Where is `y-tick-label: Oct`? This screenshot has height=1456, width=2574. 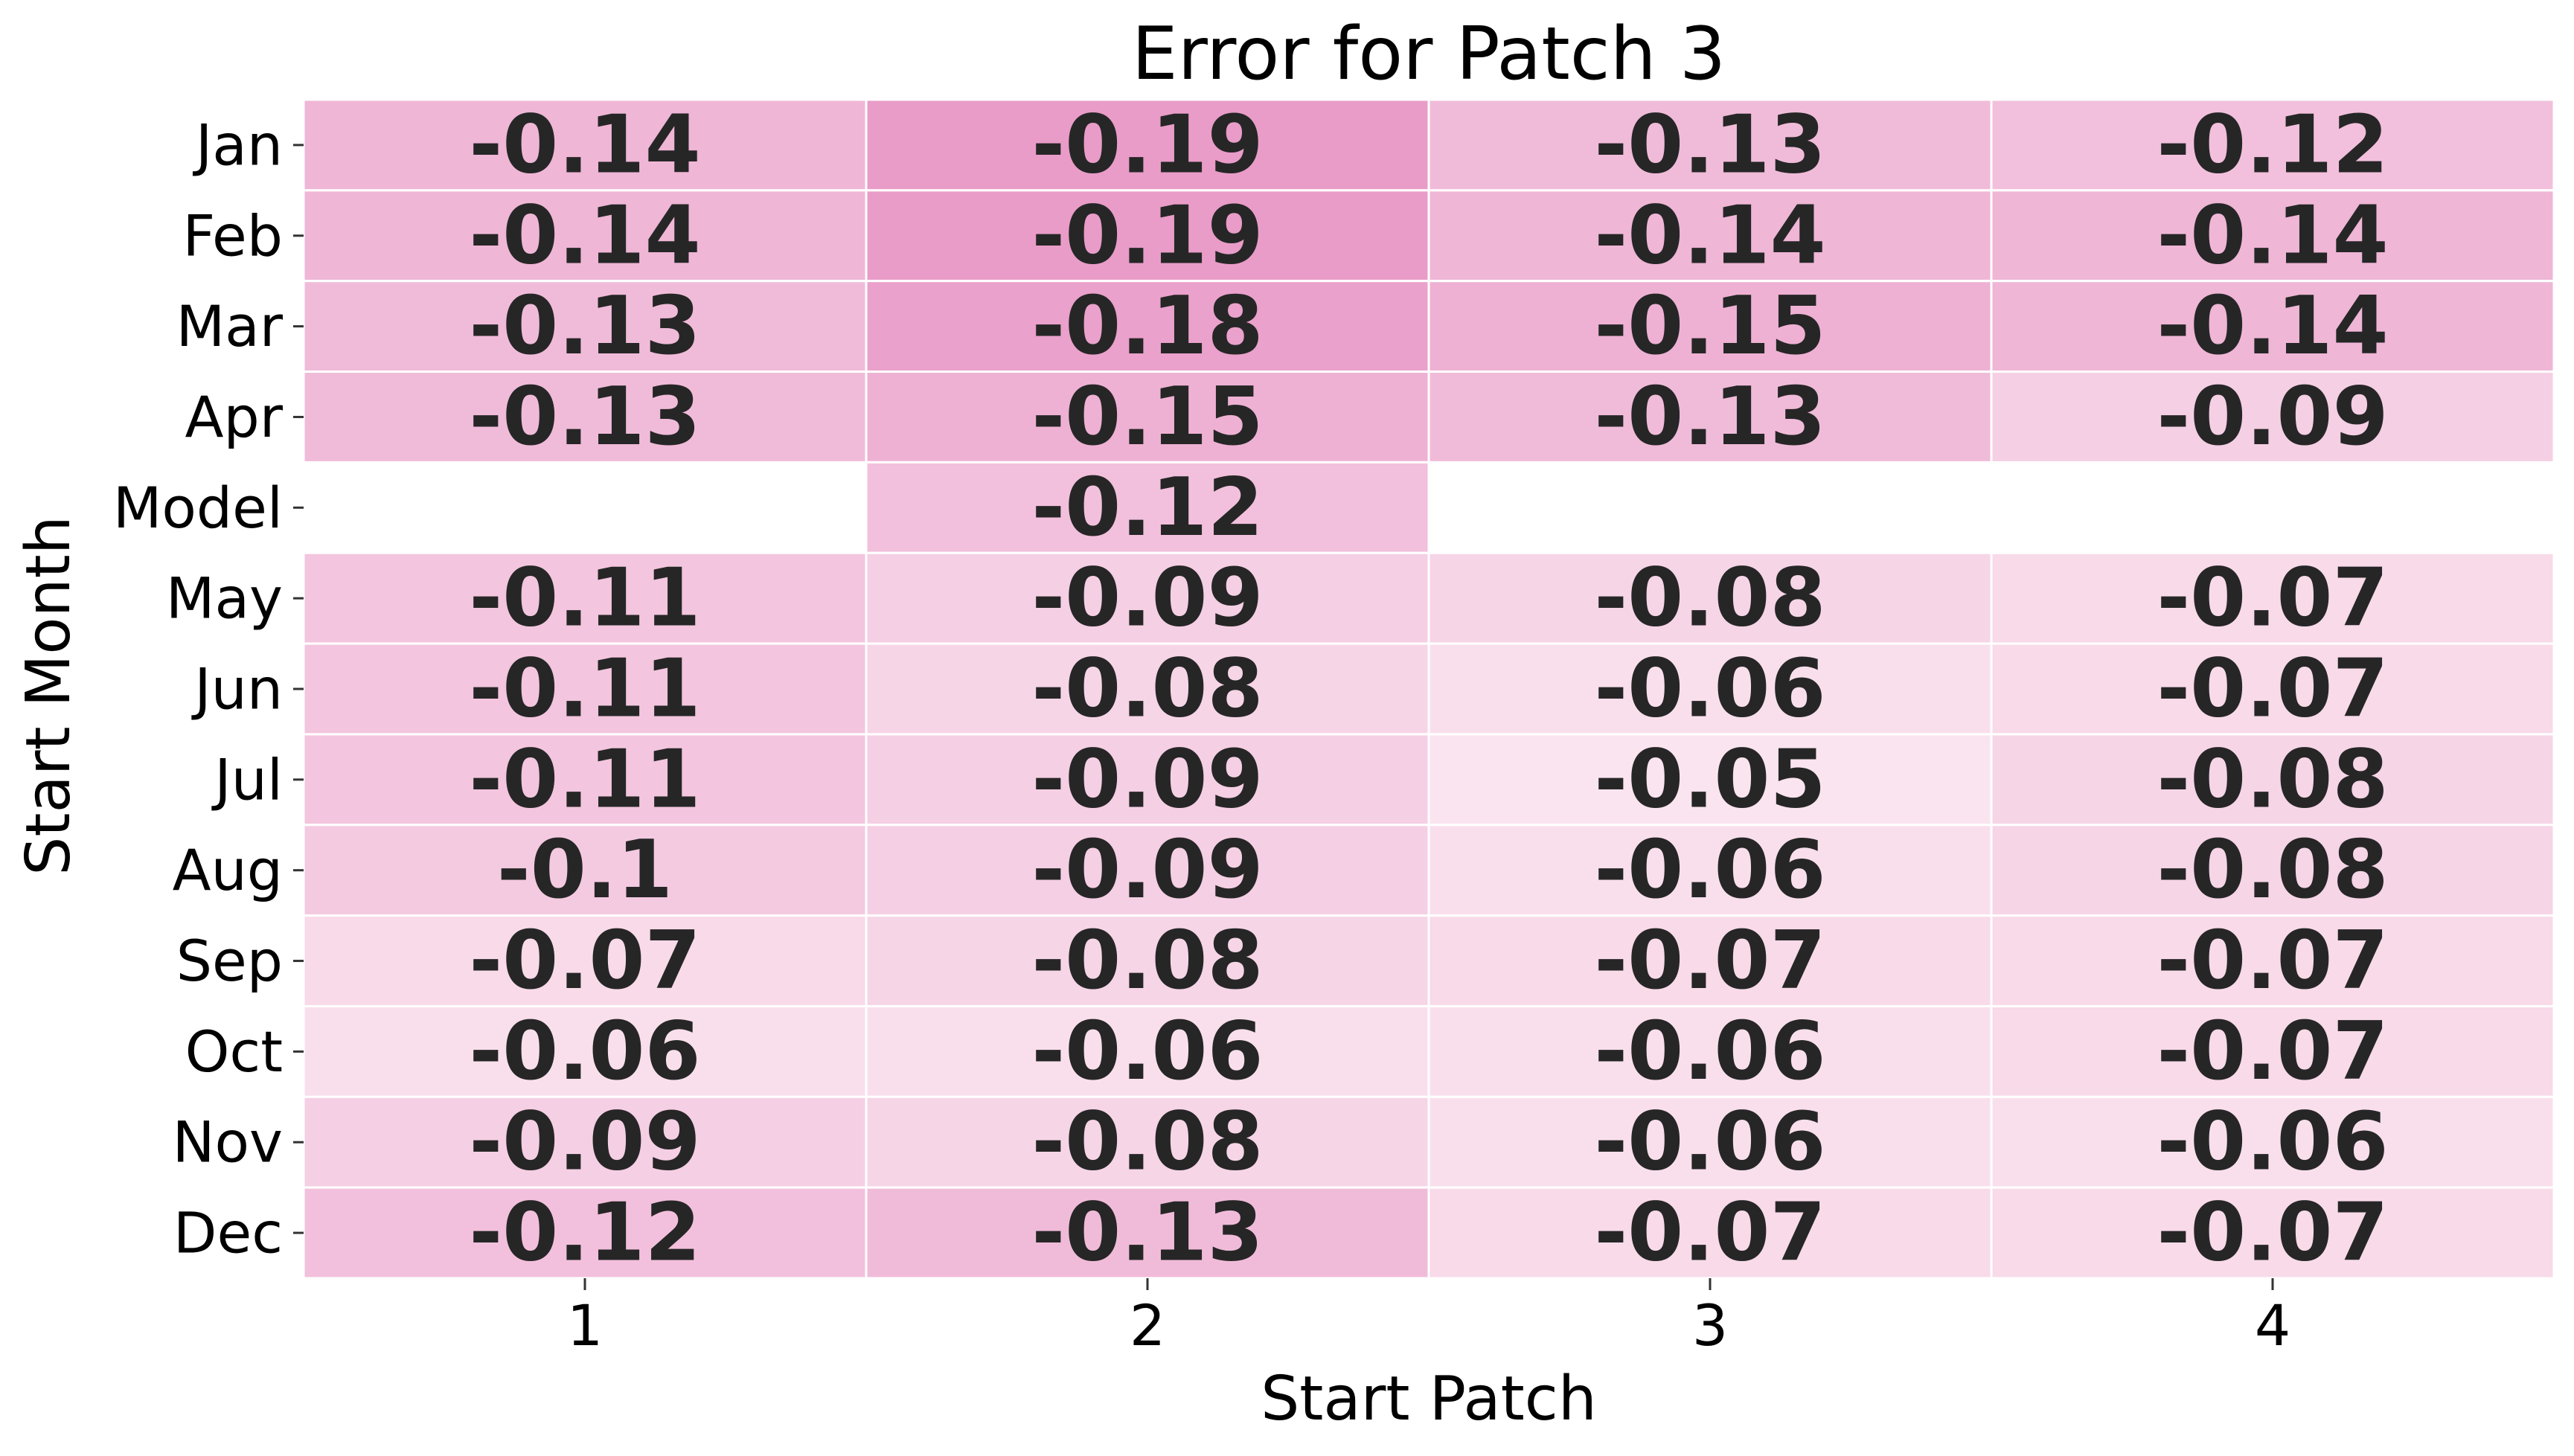
y-tick-label: Oct is located at coordinates (234, 1052).